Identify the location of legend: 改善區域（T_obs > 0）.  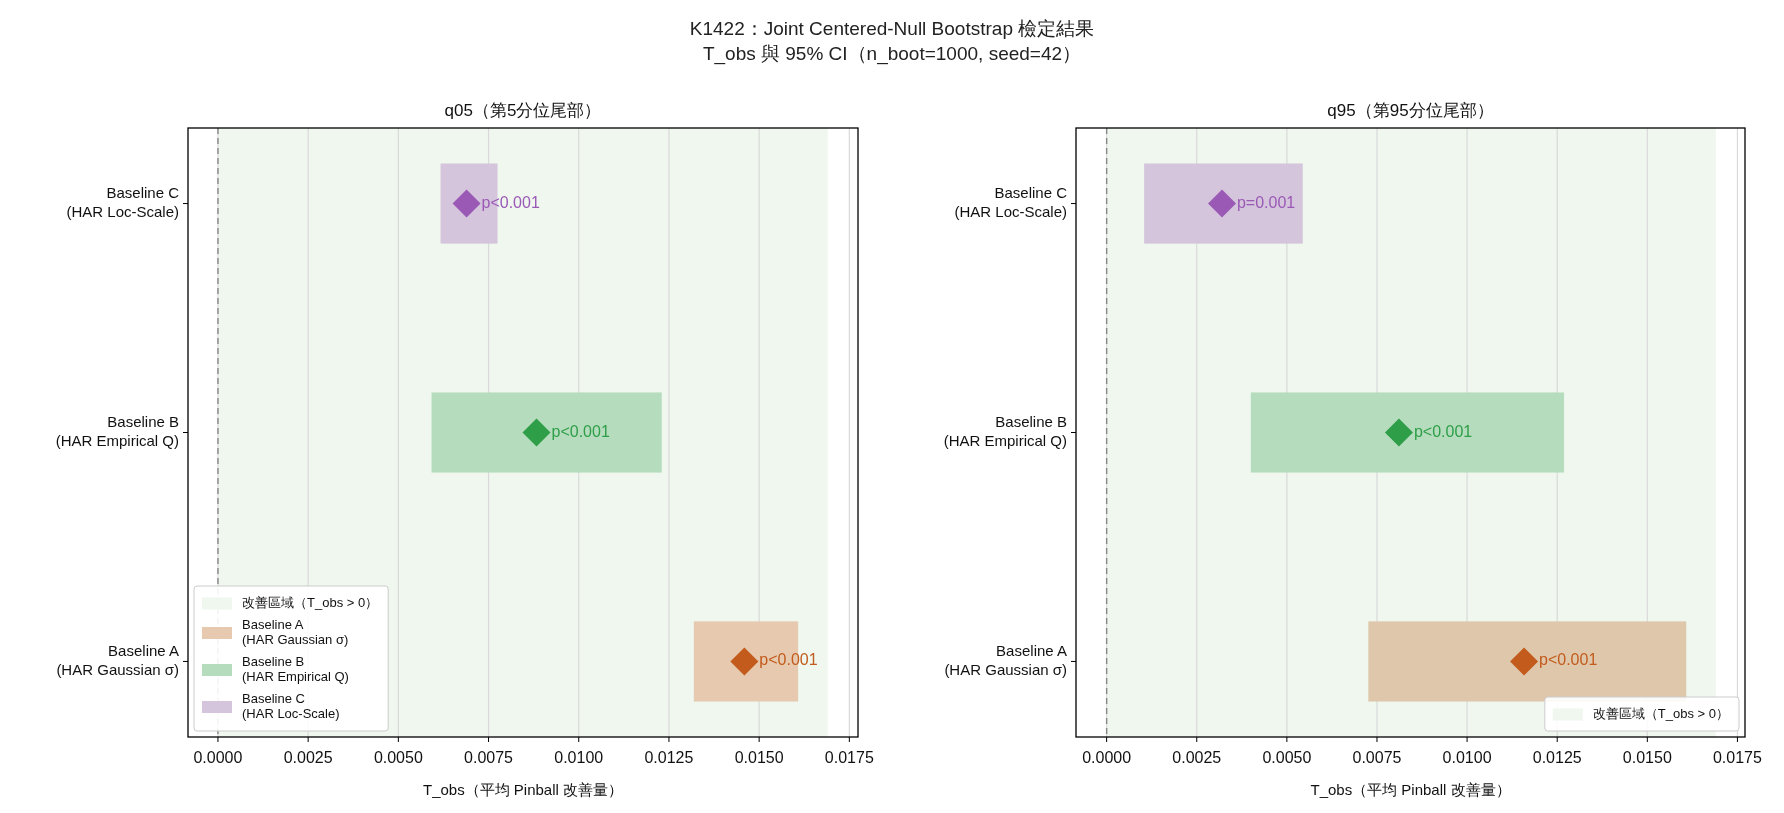
(1642, 714).